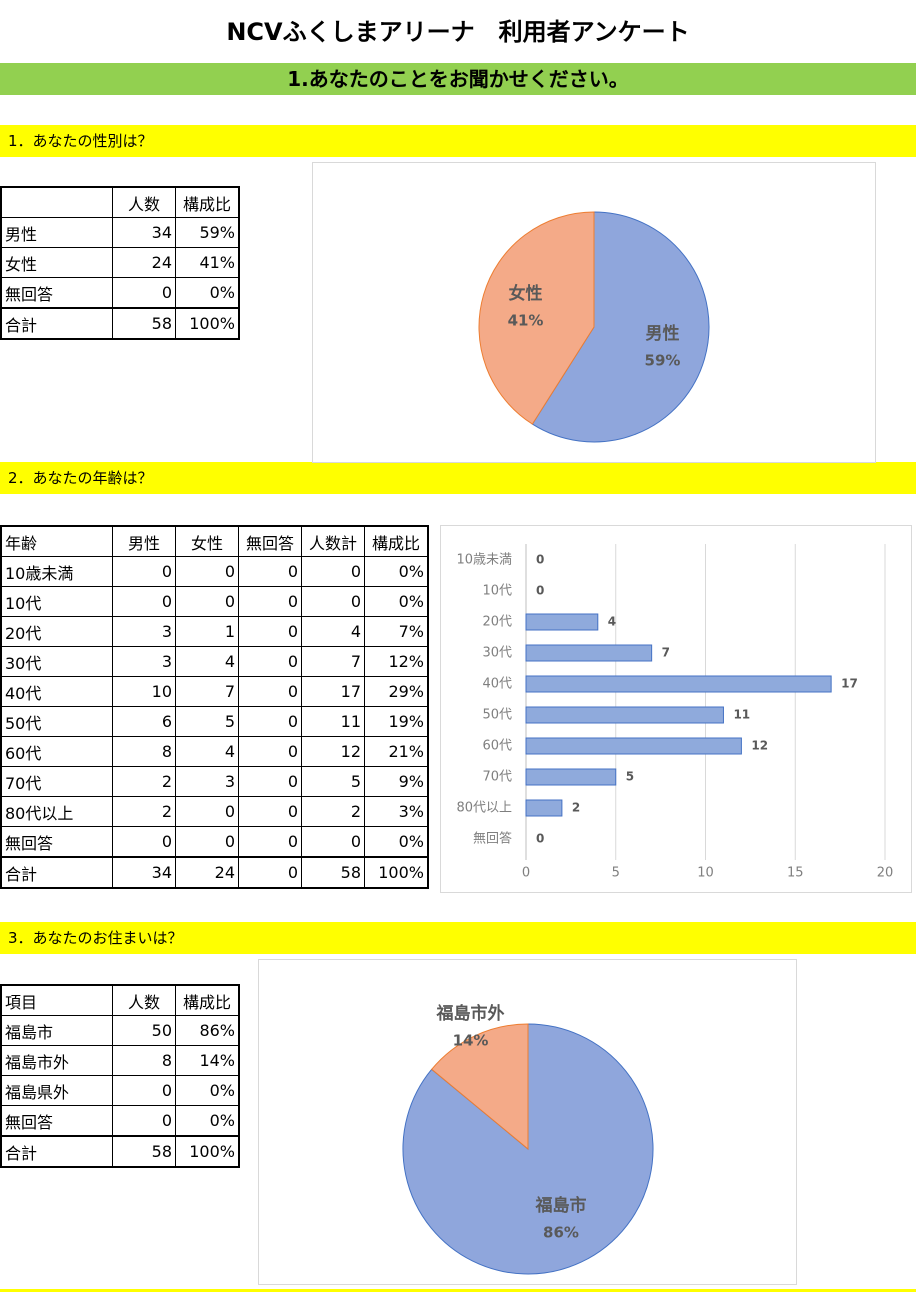  I want to click on table-row: 無回答 0 0%, so click(120, 1121).